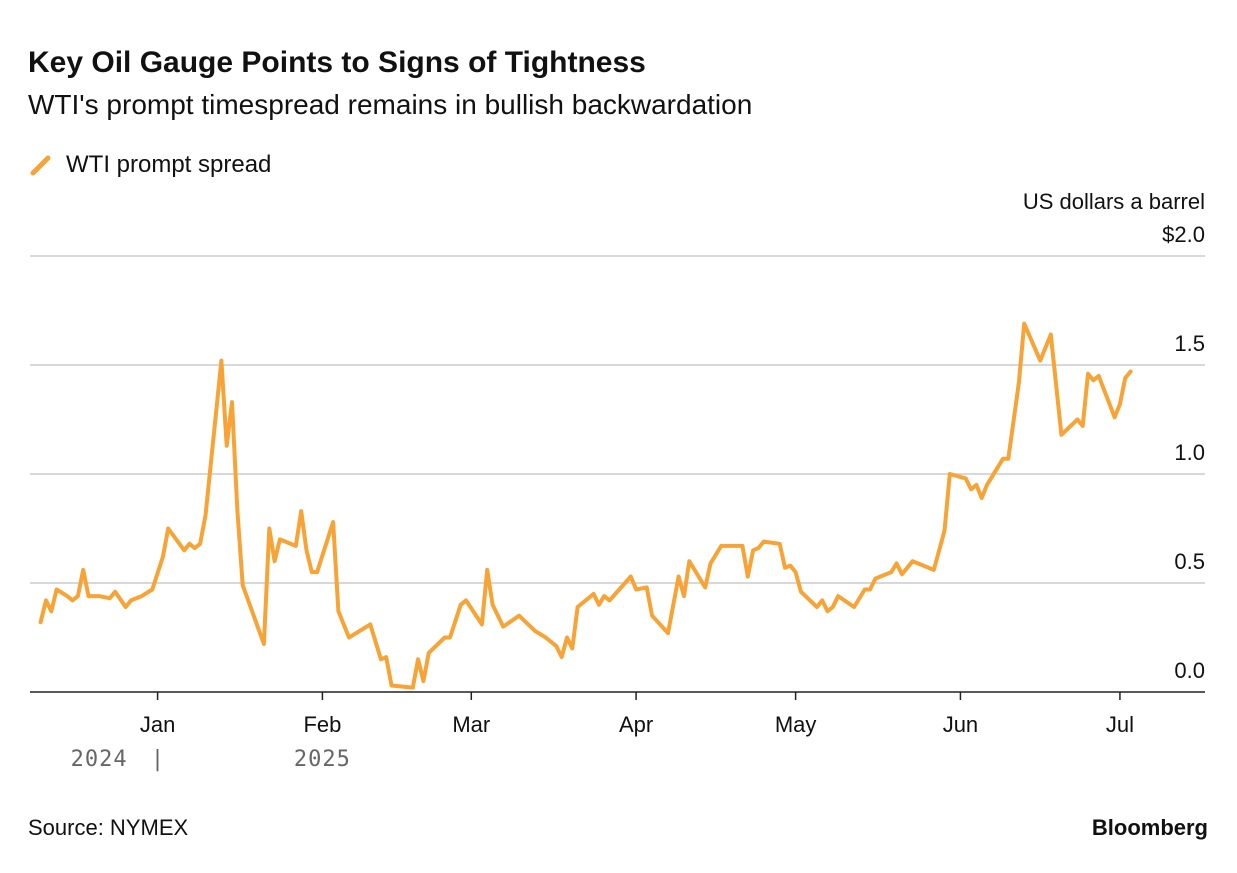 The height and width of the screenshot is (873, 1237). Describe the element at coordinates (1183, 234) in the screenshot. I see `y-tick-label: $2.0` at that location.